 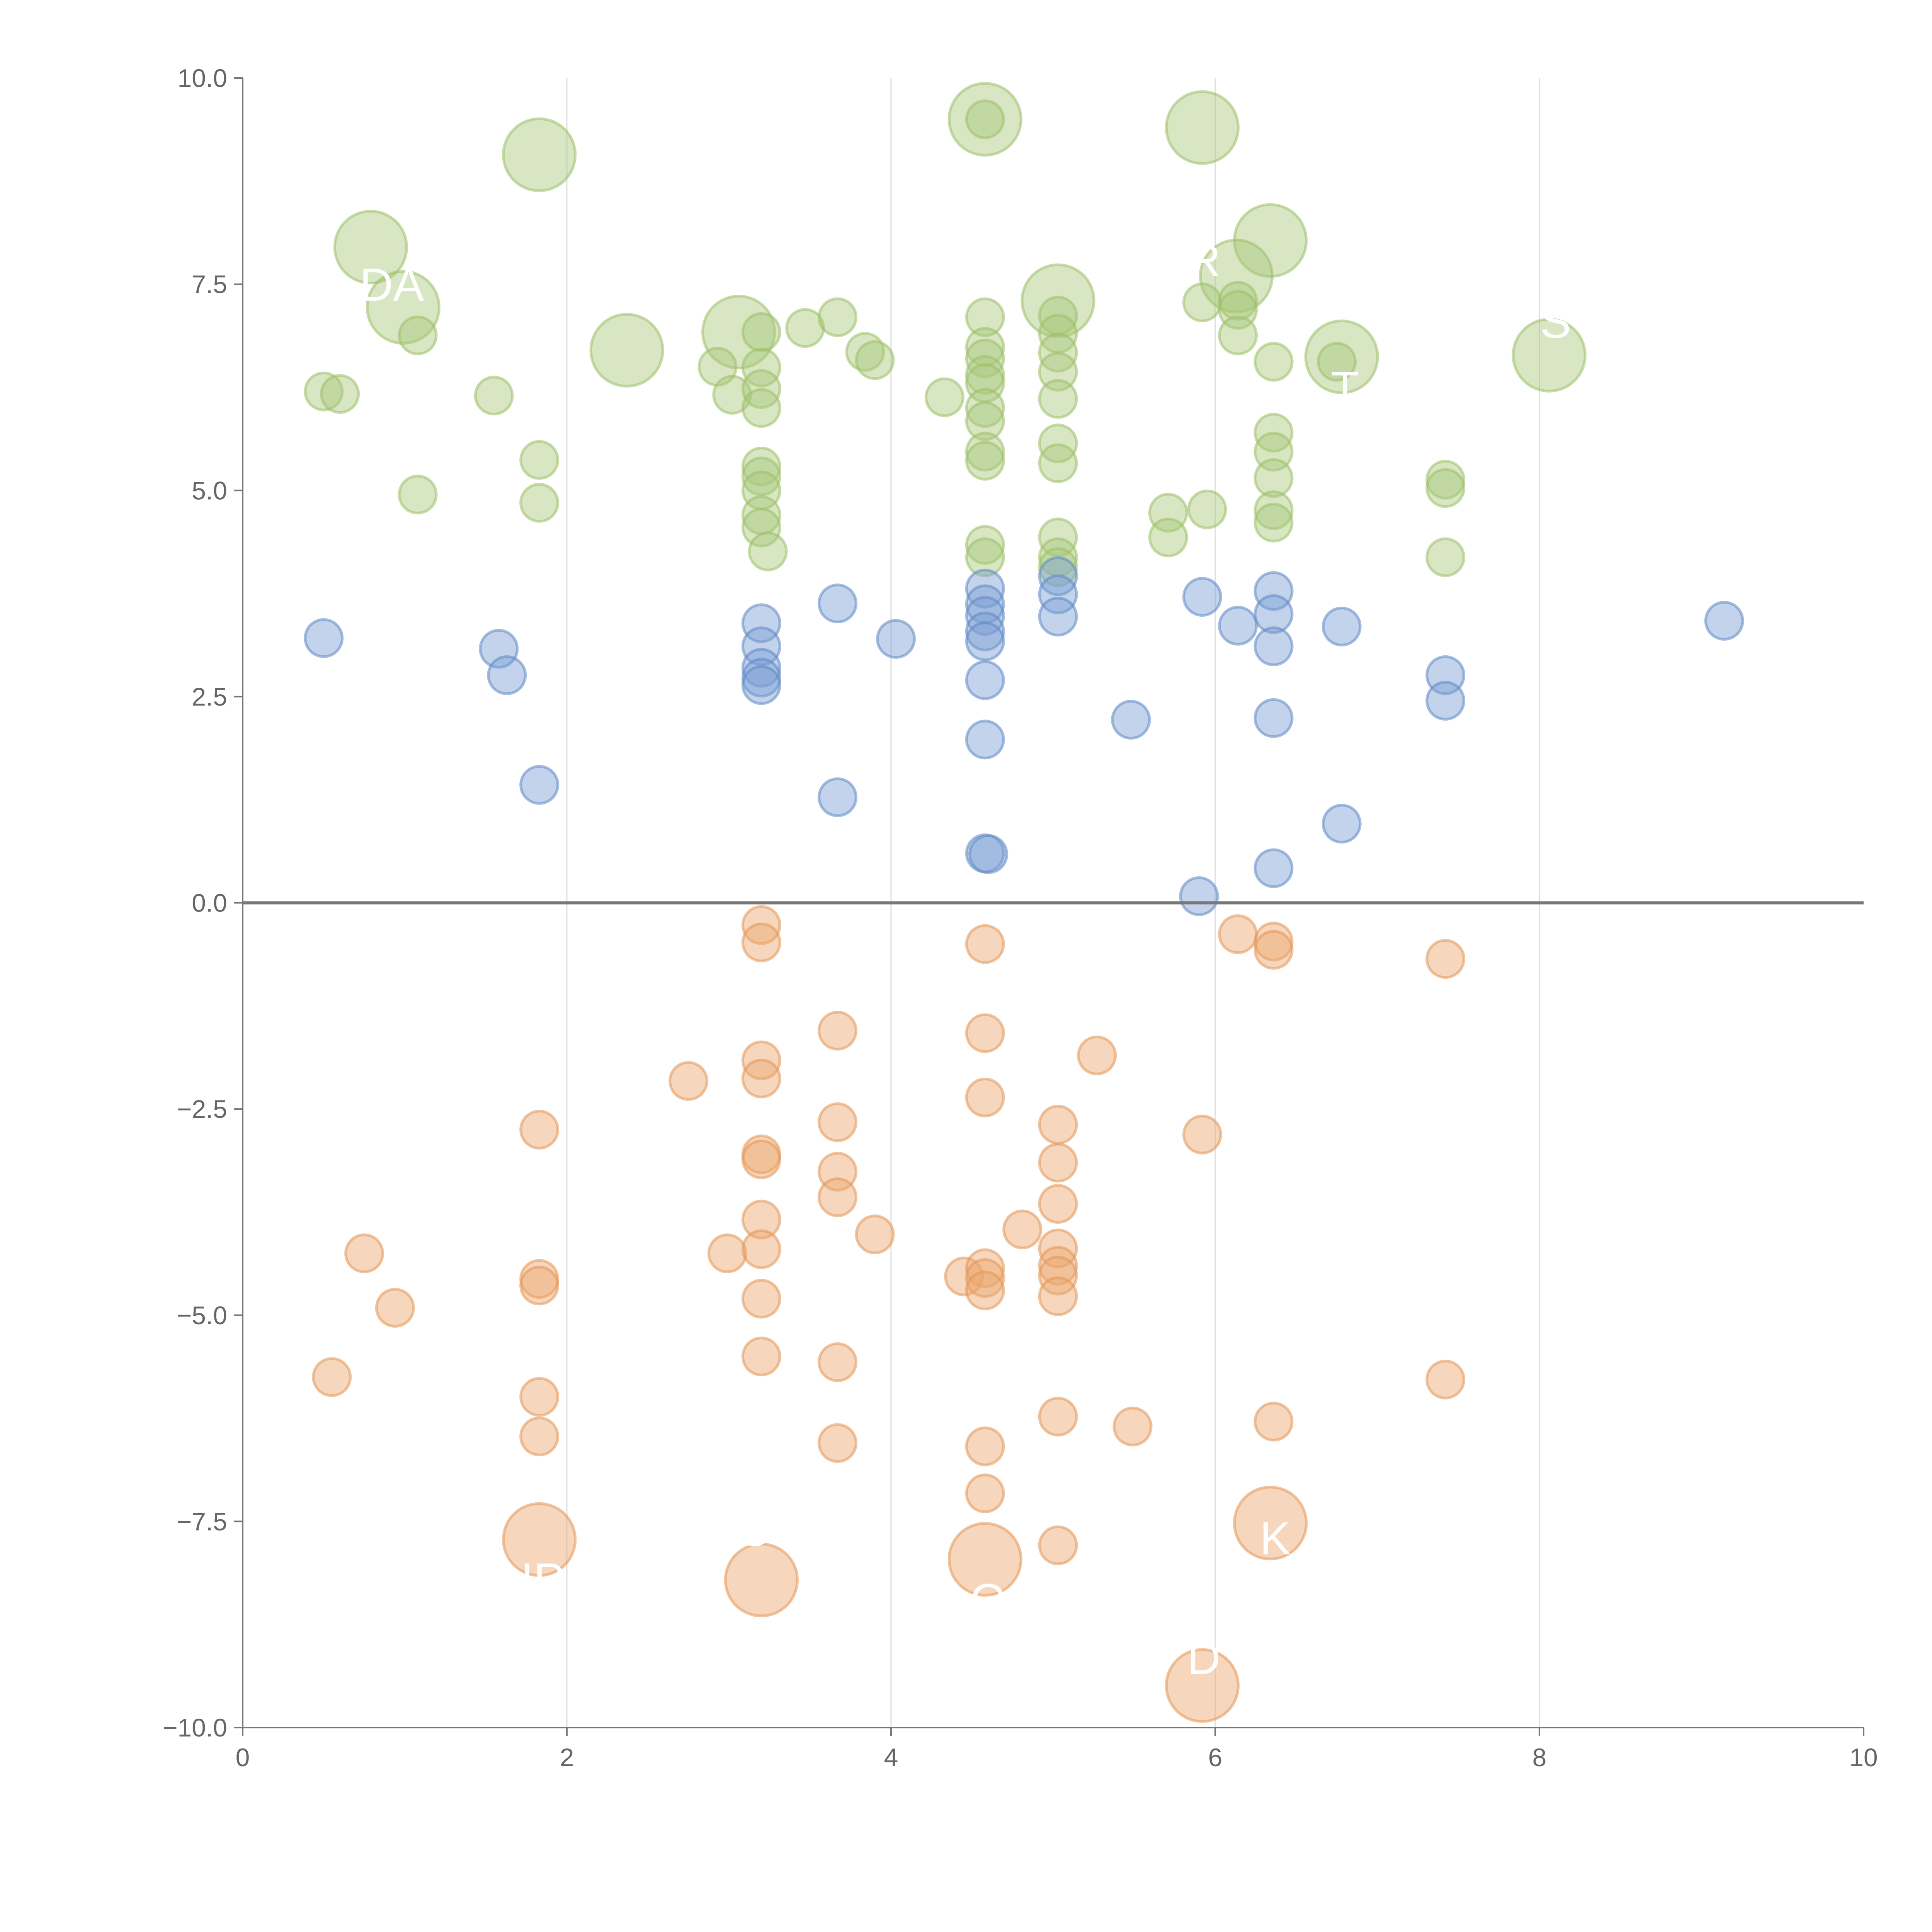 What do you see at coordinates (243, 1757) in the screenshot?
I see `x-tick-label: 0` at bounding box center [243, 1757].